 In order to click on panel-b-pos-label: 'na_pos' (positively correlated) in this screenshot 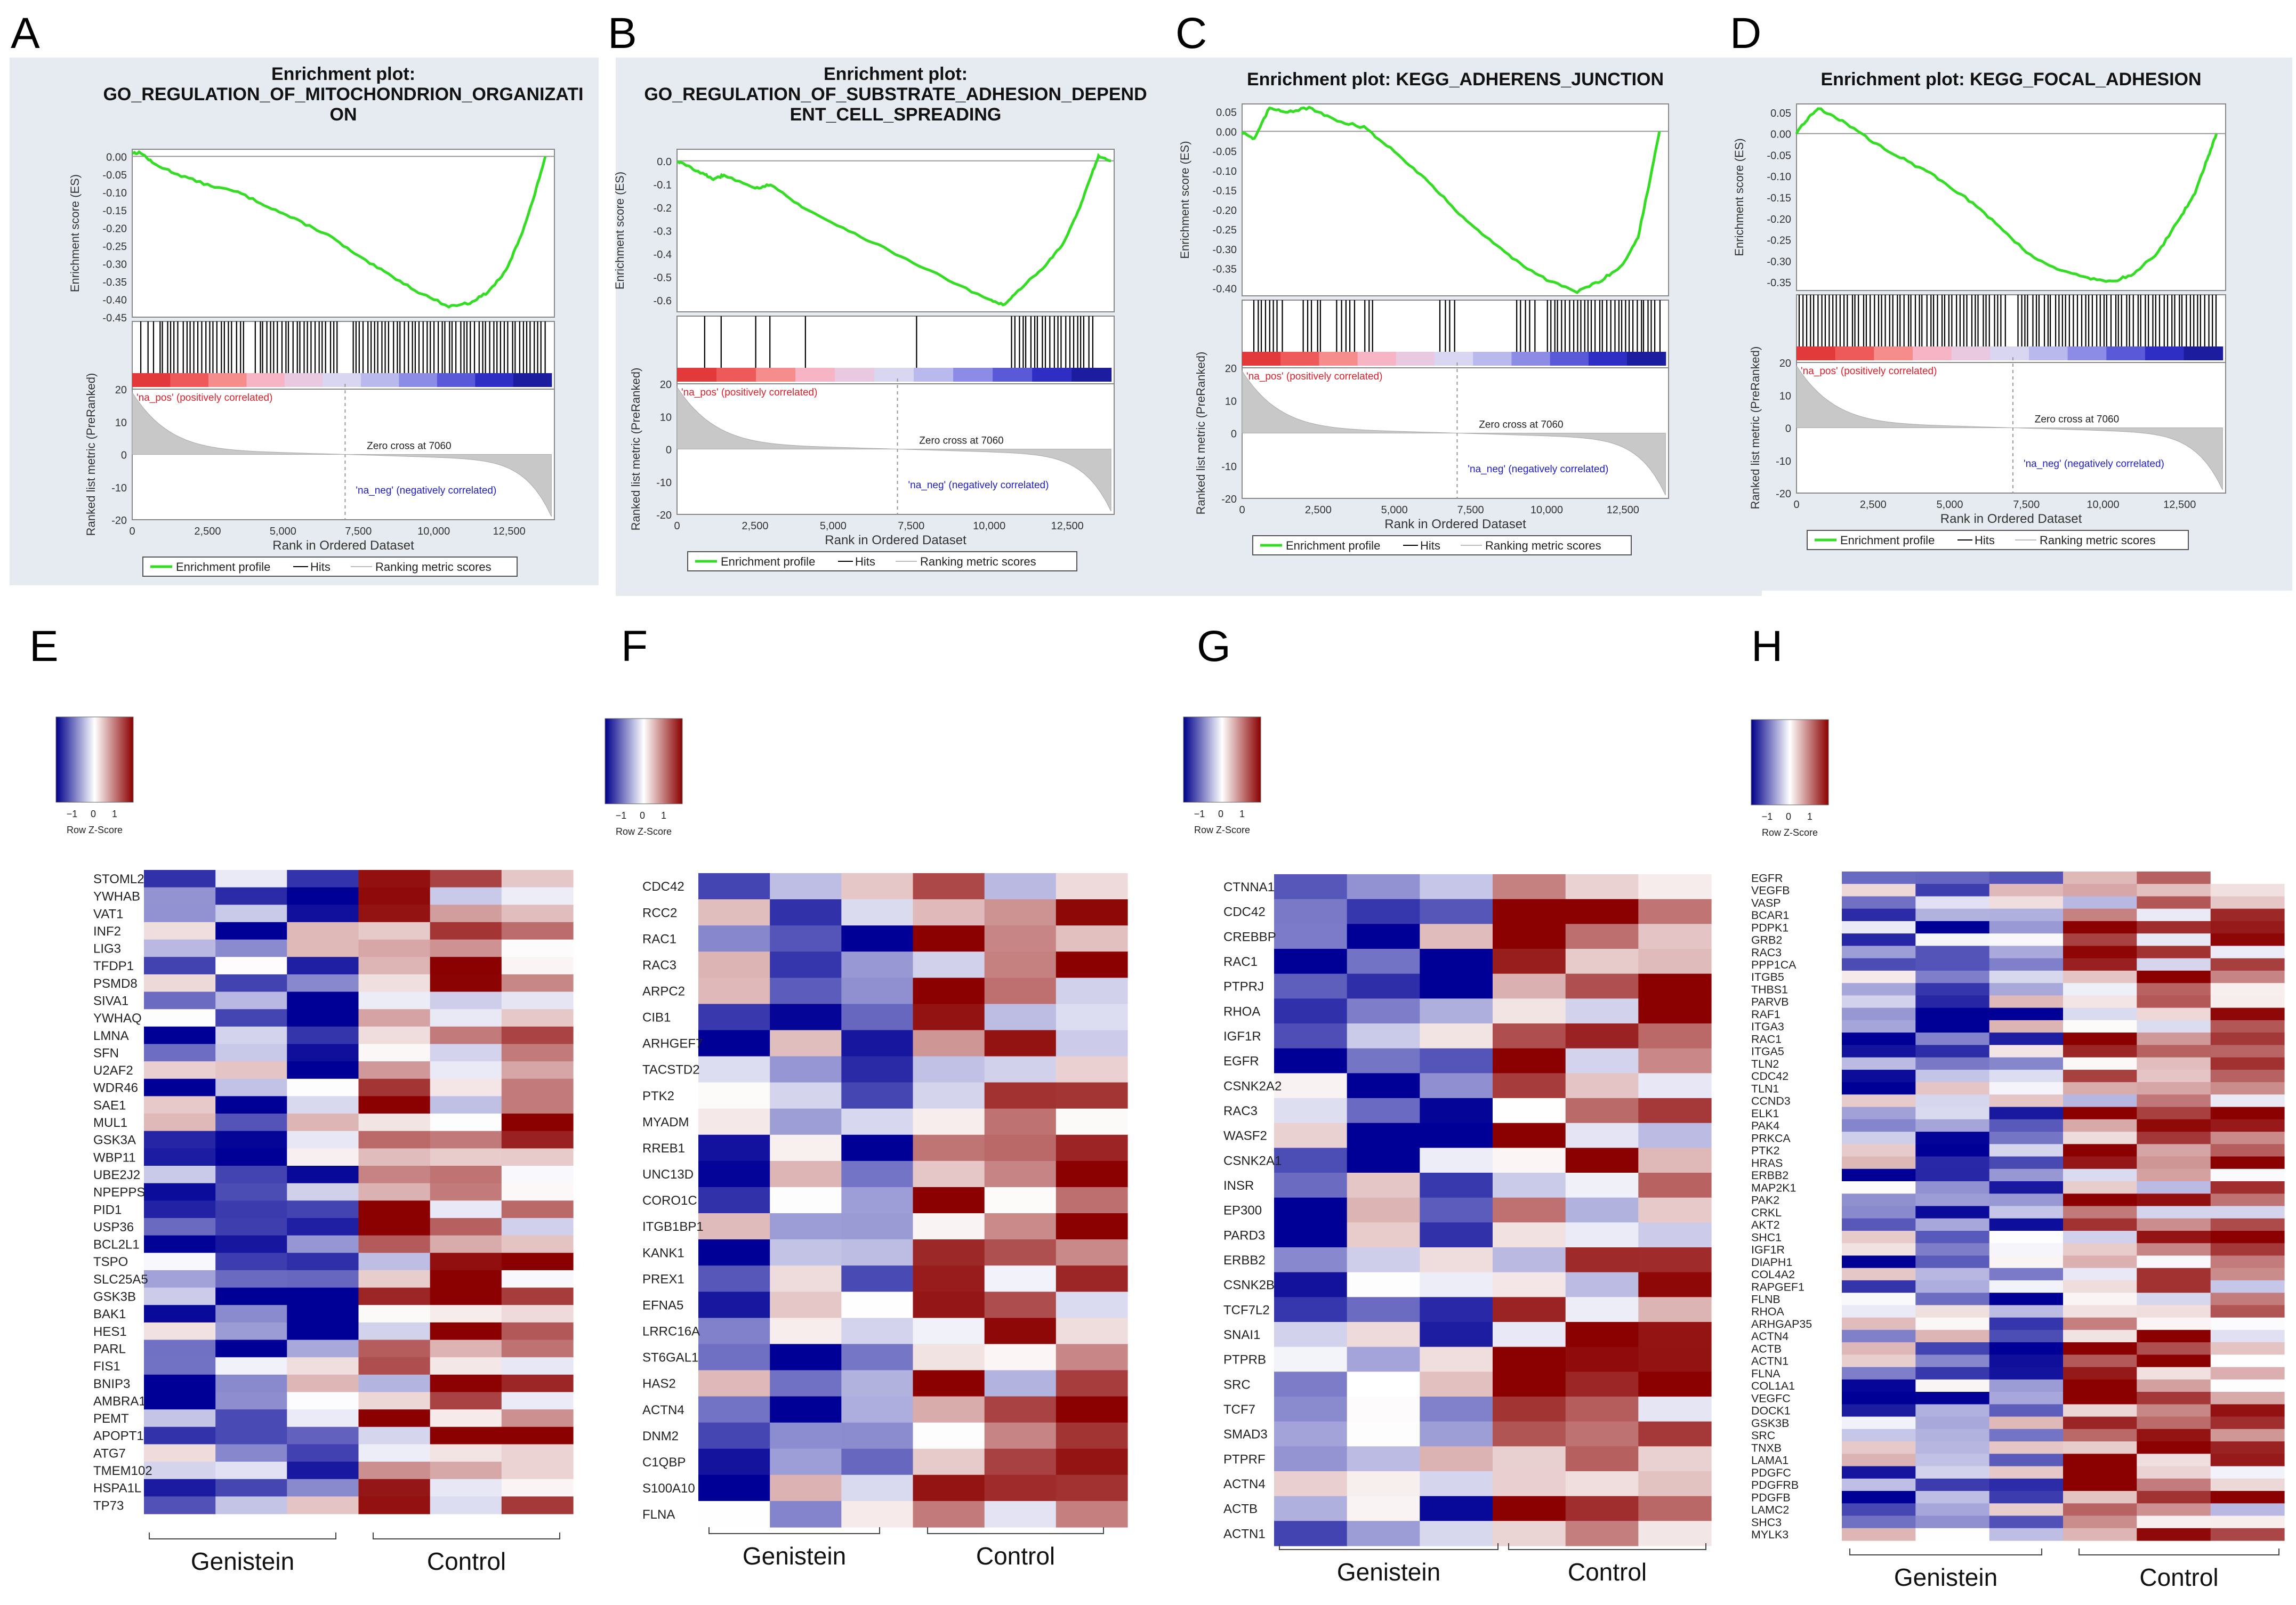, I will do `click(749, 392)`.